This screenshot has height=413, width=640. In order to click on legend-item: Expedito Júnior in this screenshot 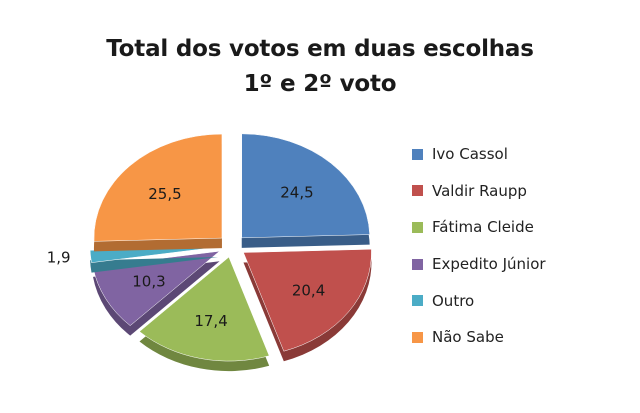, I will do `click(522, 264)`.